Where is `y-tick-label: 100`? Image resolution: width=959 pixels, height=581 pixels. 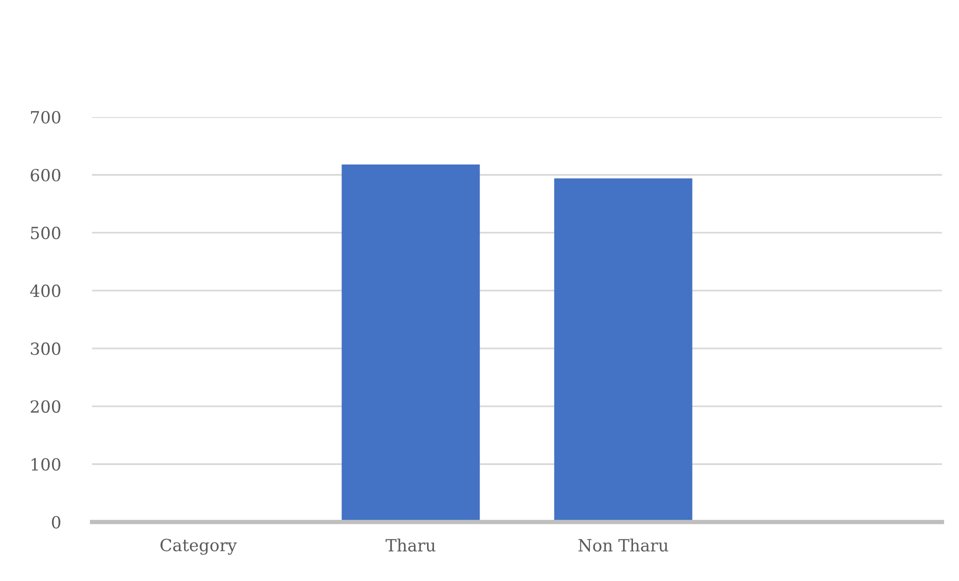 y-tick-label: 100 is located at coordinates (46, 464).